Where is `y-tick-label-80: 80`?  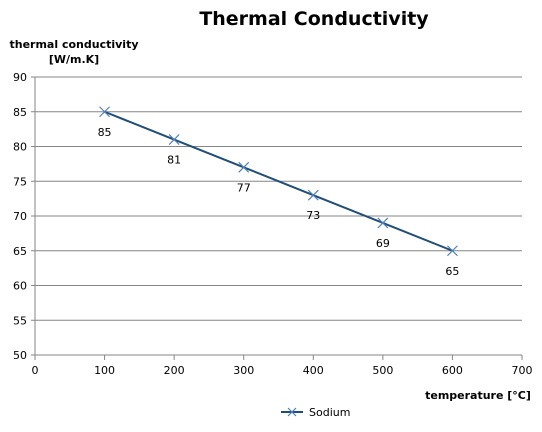
y-tick-label-80: 80 is located at coordinates (20, 147).